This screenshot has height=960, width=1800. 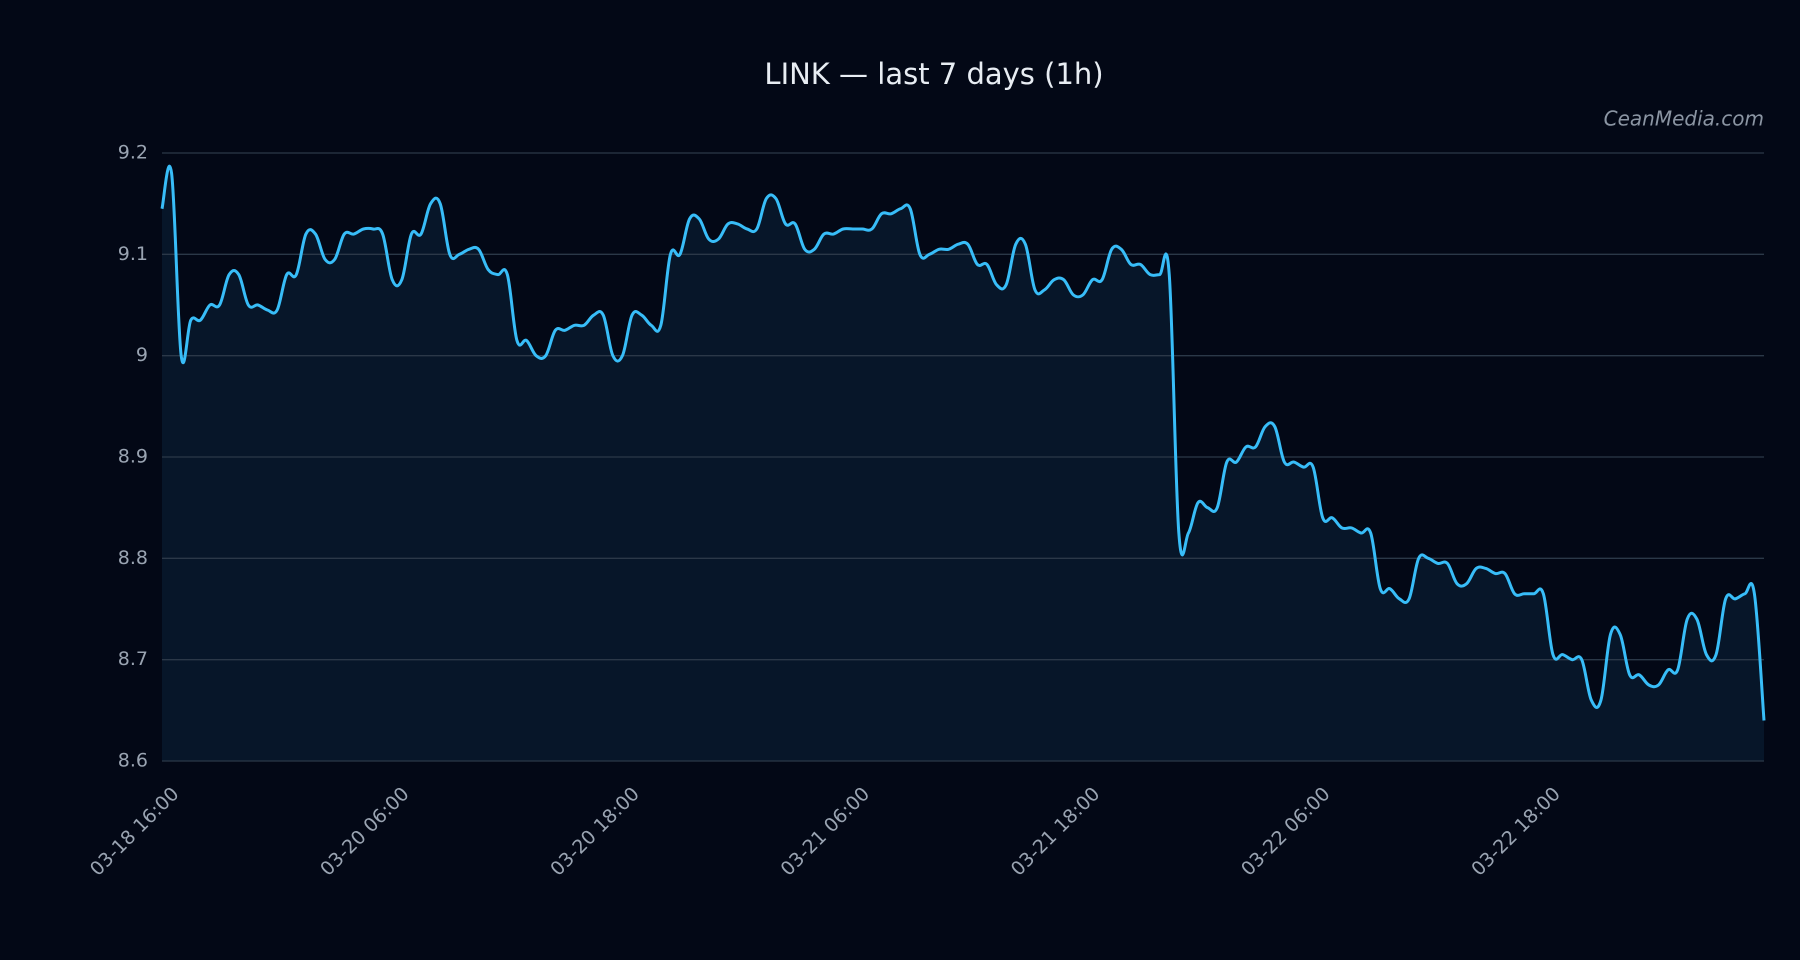 I want to click on watermark: CeanMedia.com, so click(x=1684, y=119).